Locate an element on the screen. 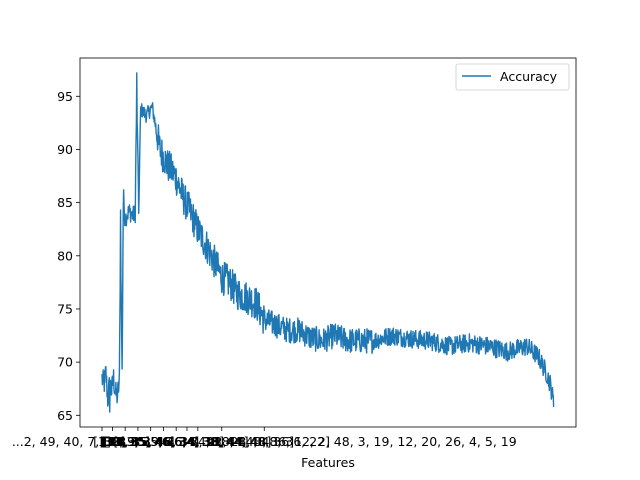 The height and width of the screenshot is (480, 640). x-tick-label: [33, 35] is located at coordinates (125, 441).